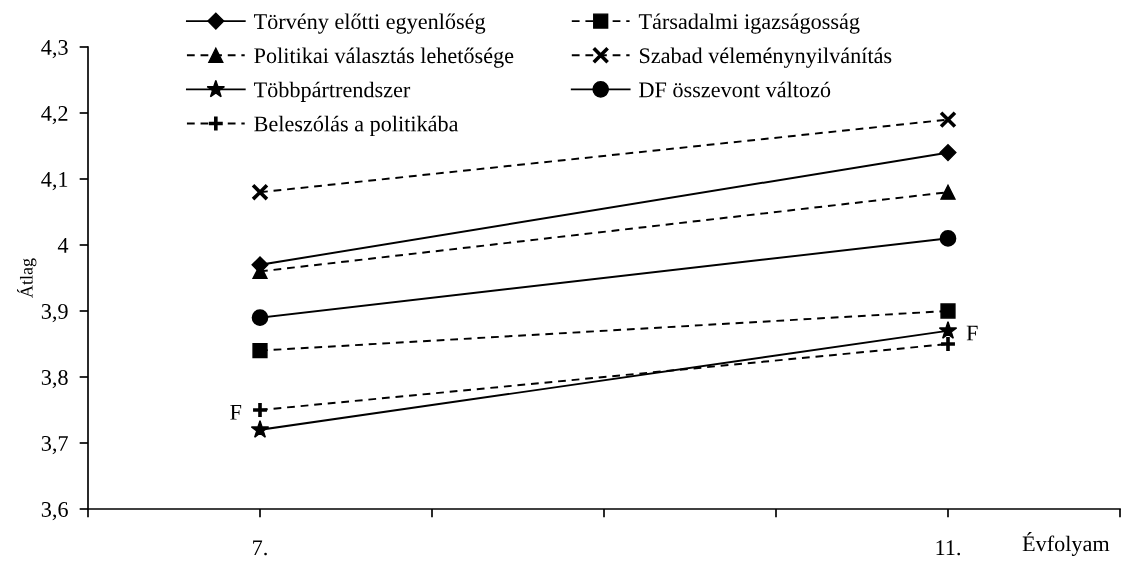 The image size is (1124, 563). What do you see at coordinates (1066, 544) in the screenshot?
I see `x-axis-title: Évfolyam` at bounding box center [1066, 544].